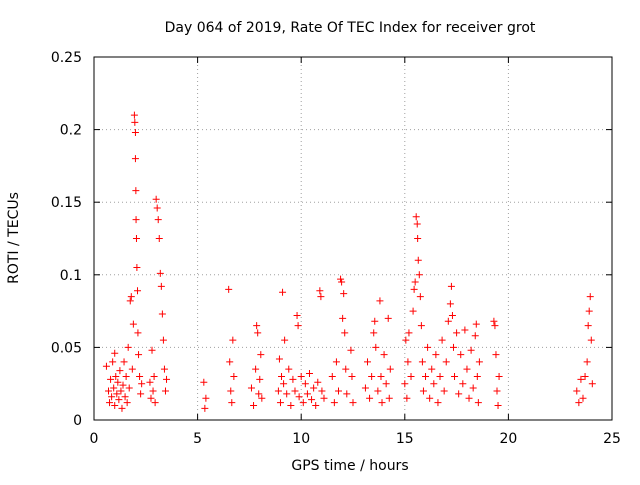 Image resolution: width=640 pixels, height=485 pixels. What do you see at coordinates (66, 348) in the screenshot?
I see `y-tick-label: 0.05` at bounding box center [66, 348].